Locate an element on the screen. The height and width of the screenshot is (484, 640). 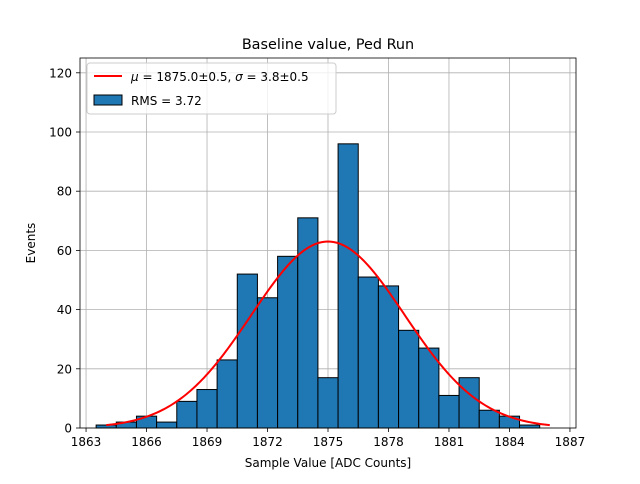
x-tick-label: 1872 is located at coordinates (267, 442).